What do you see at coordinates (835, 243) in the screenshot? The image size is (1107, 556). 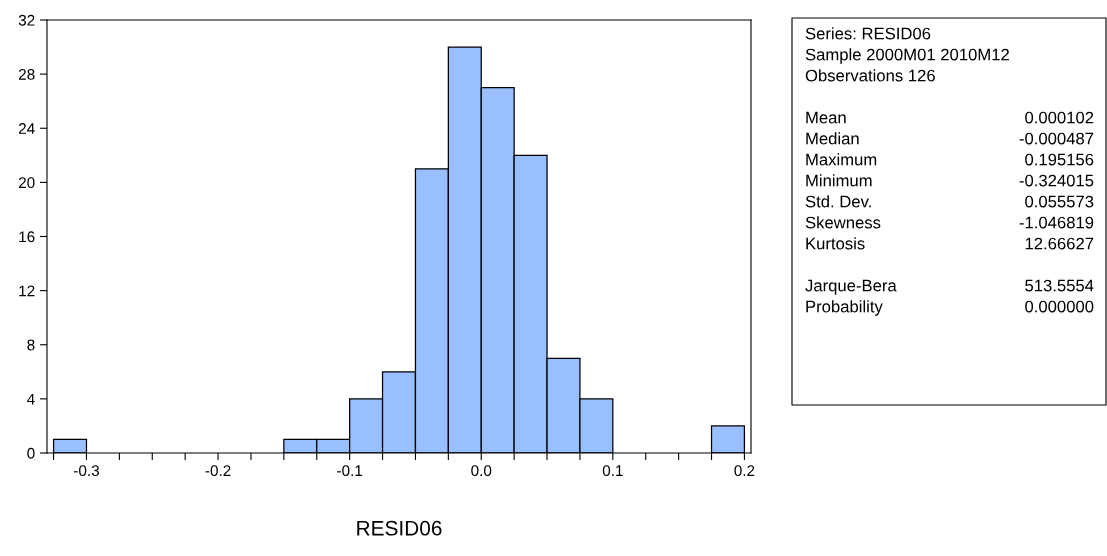 I see `text: Kurtosis` at bounding box center [835, 243].